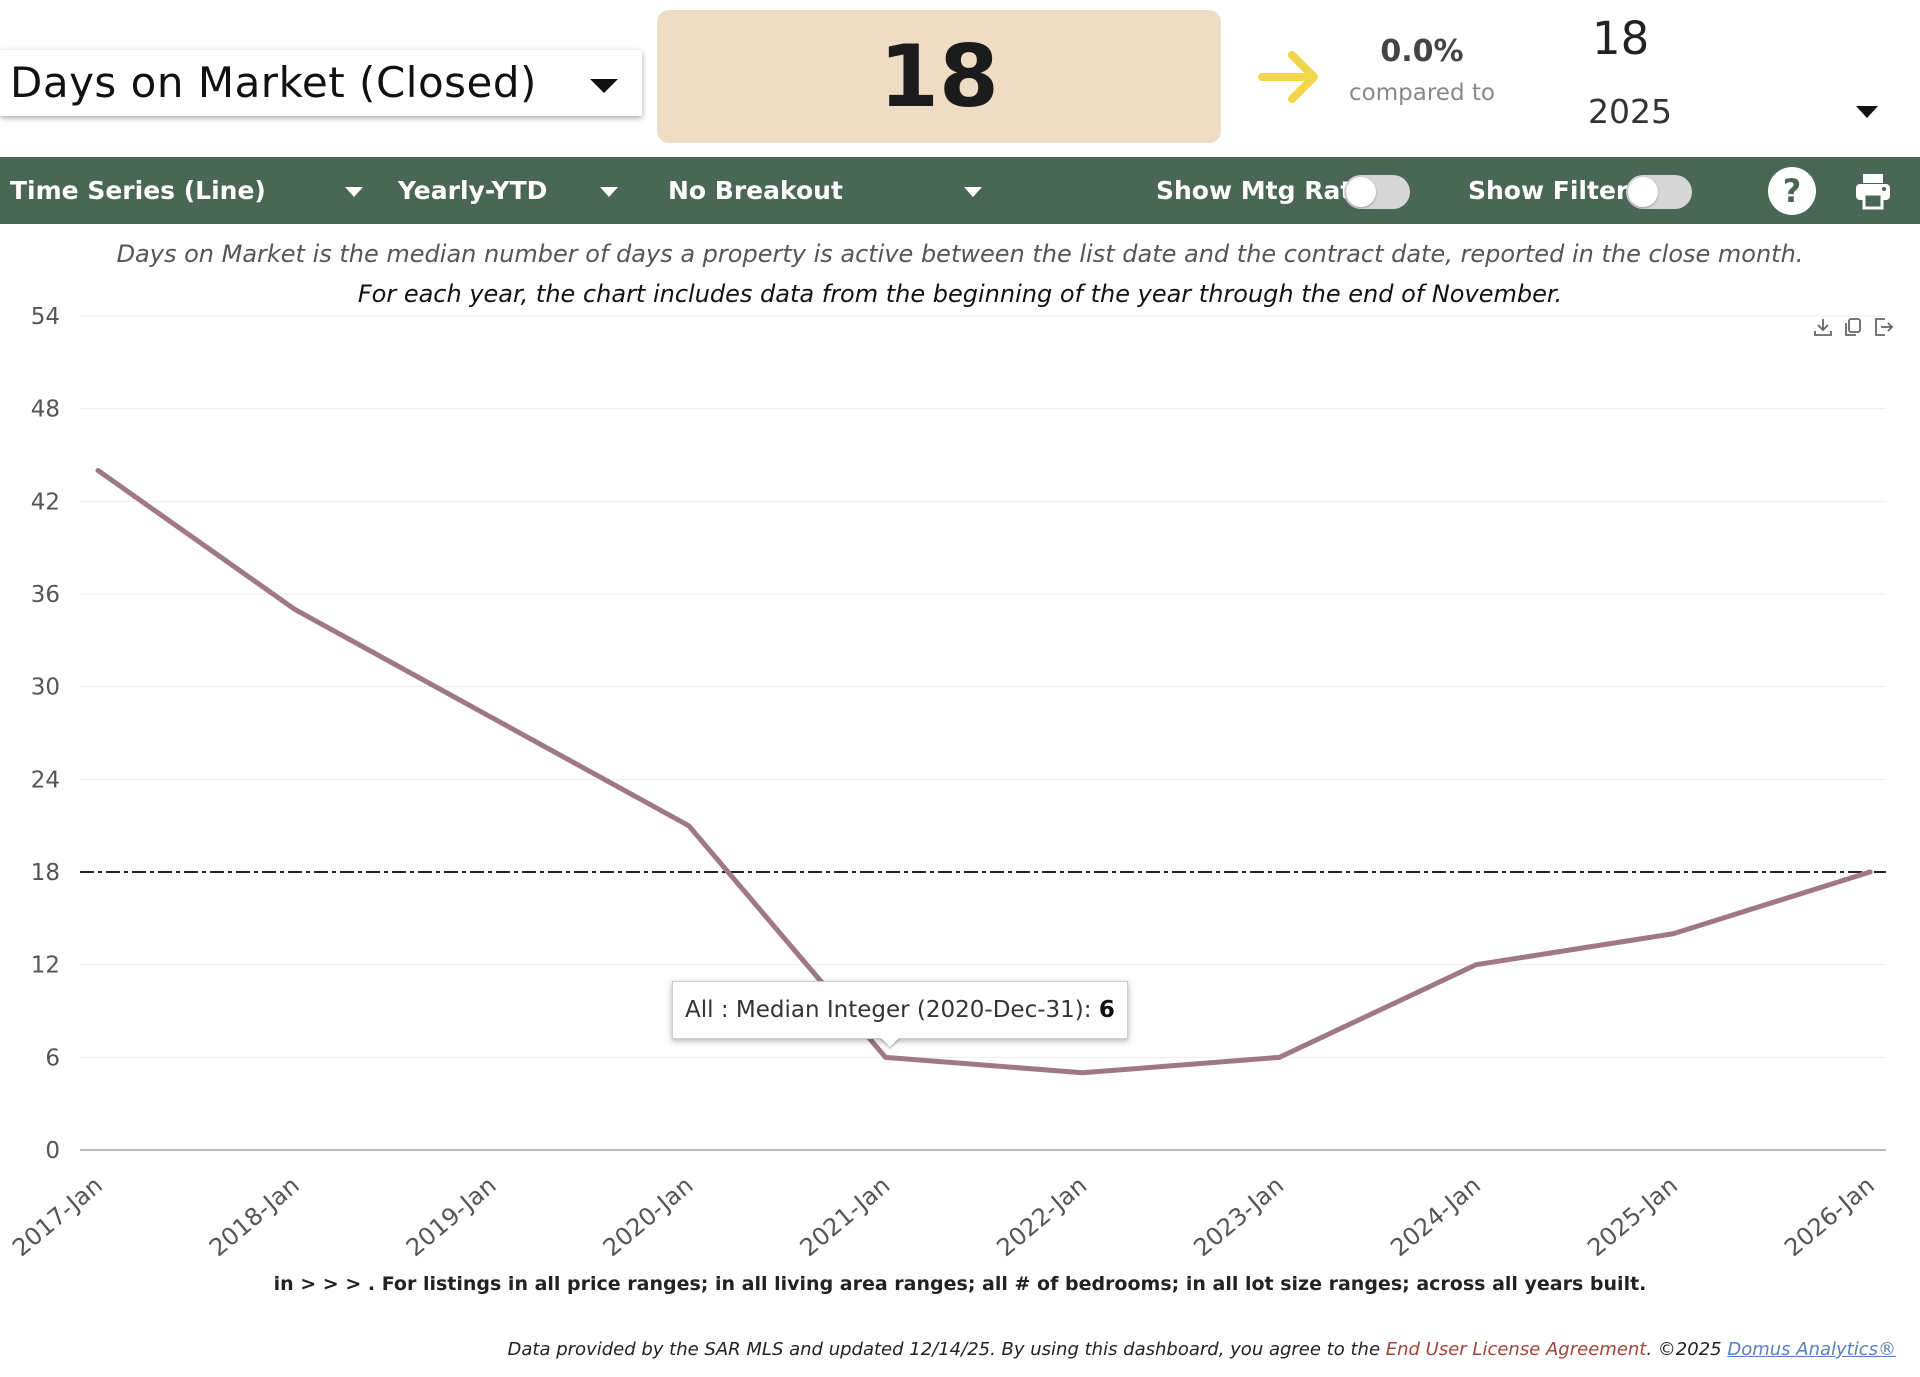 Image resolution: width=1920 pixels, height=1377 pixels. Describe the element at coordinates (845, 1216) in the screenshot. I see `x-tick-label: 2021-Jan` at that location.